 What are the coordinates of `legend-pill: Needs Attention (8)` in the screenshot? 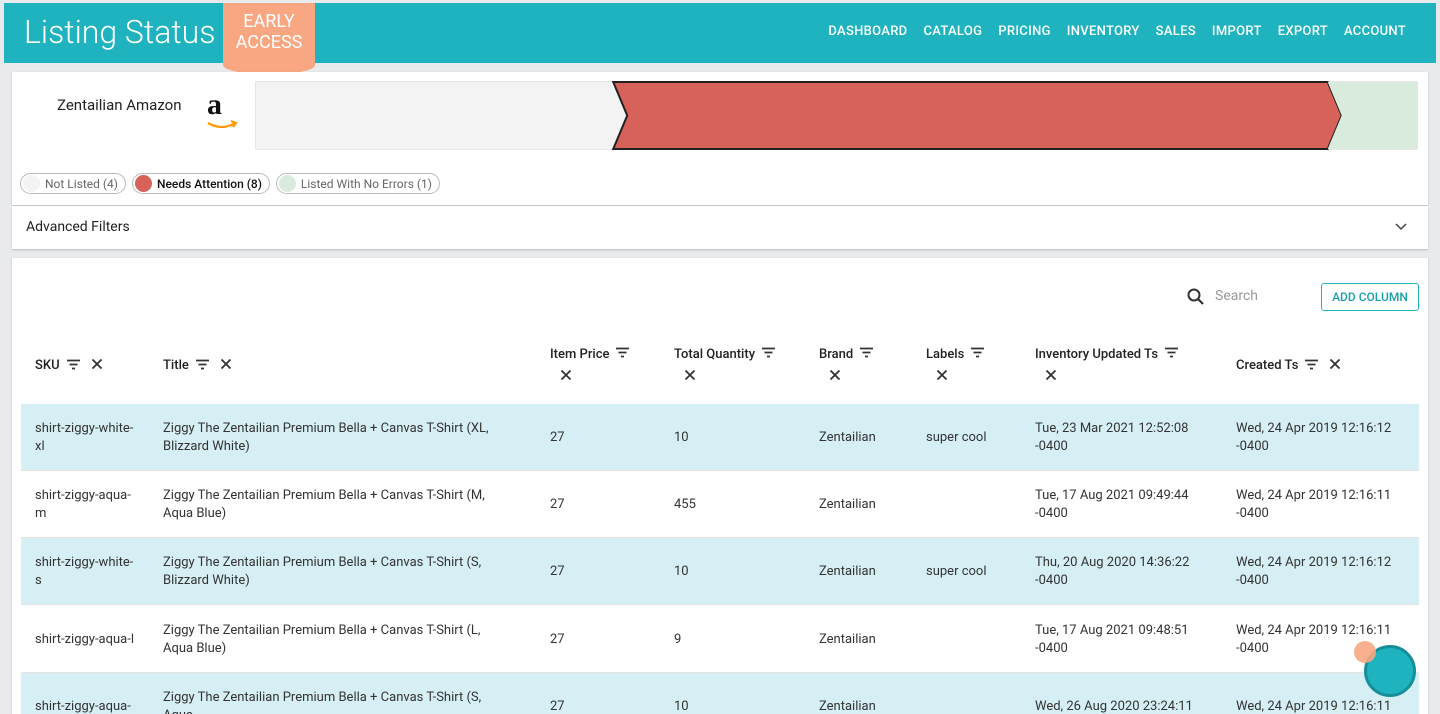 It's located at (200, 183).